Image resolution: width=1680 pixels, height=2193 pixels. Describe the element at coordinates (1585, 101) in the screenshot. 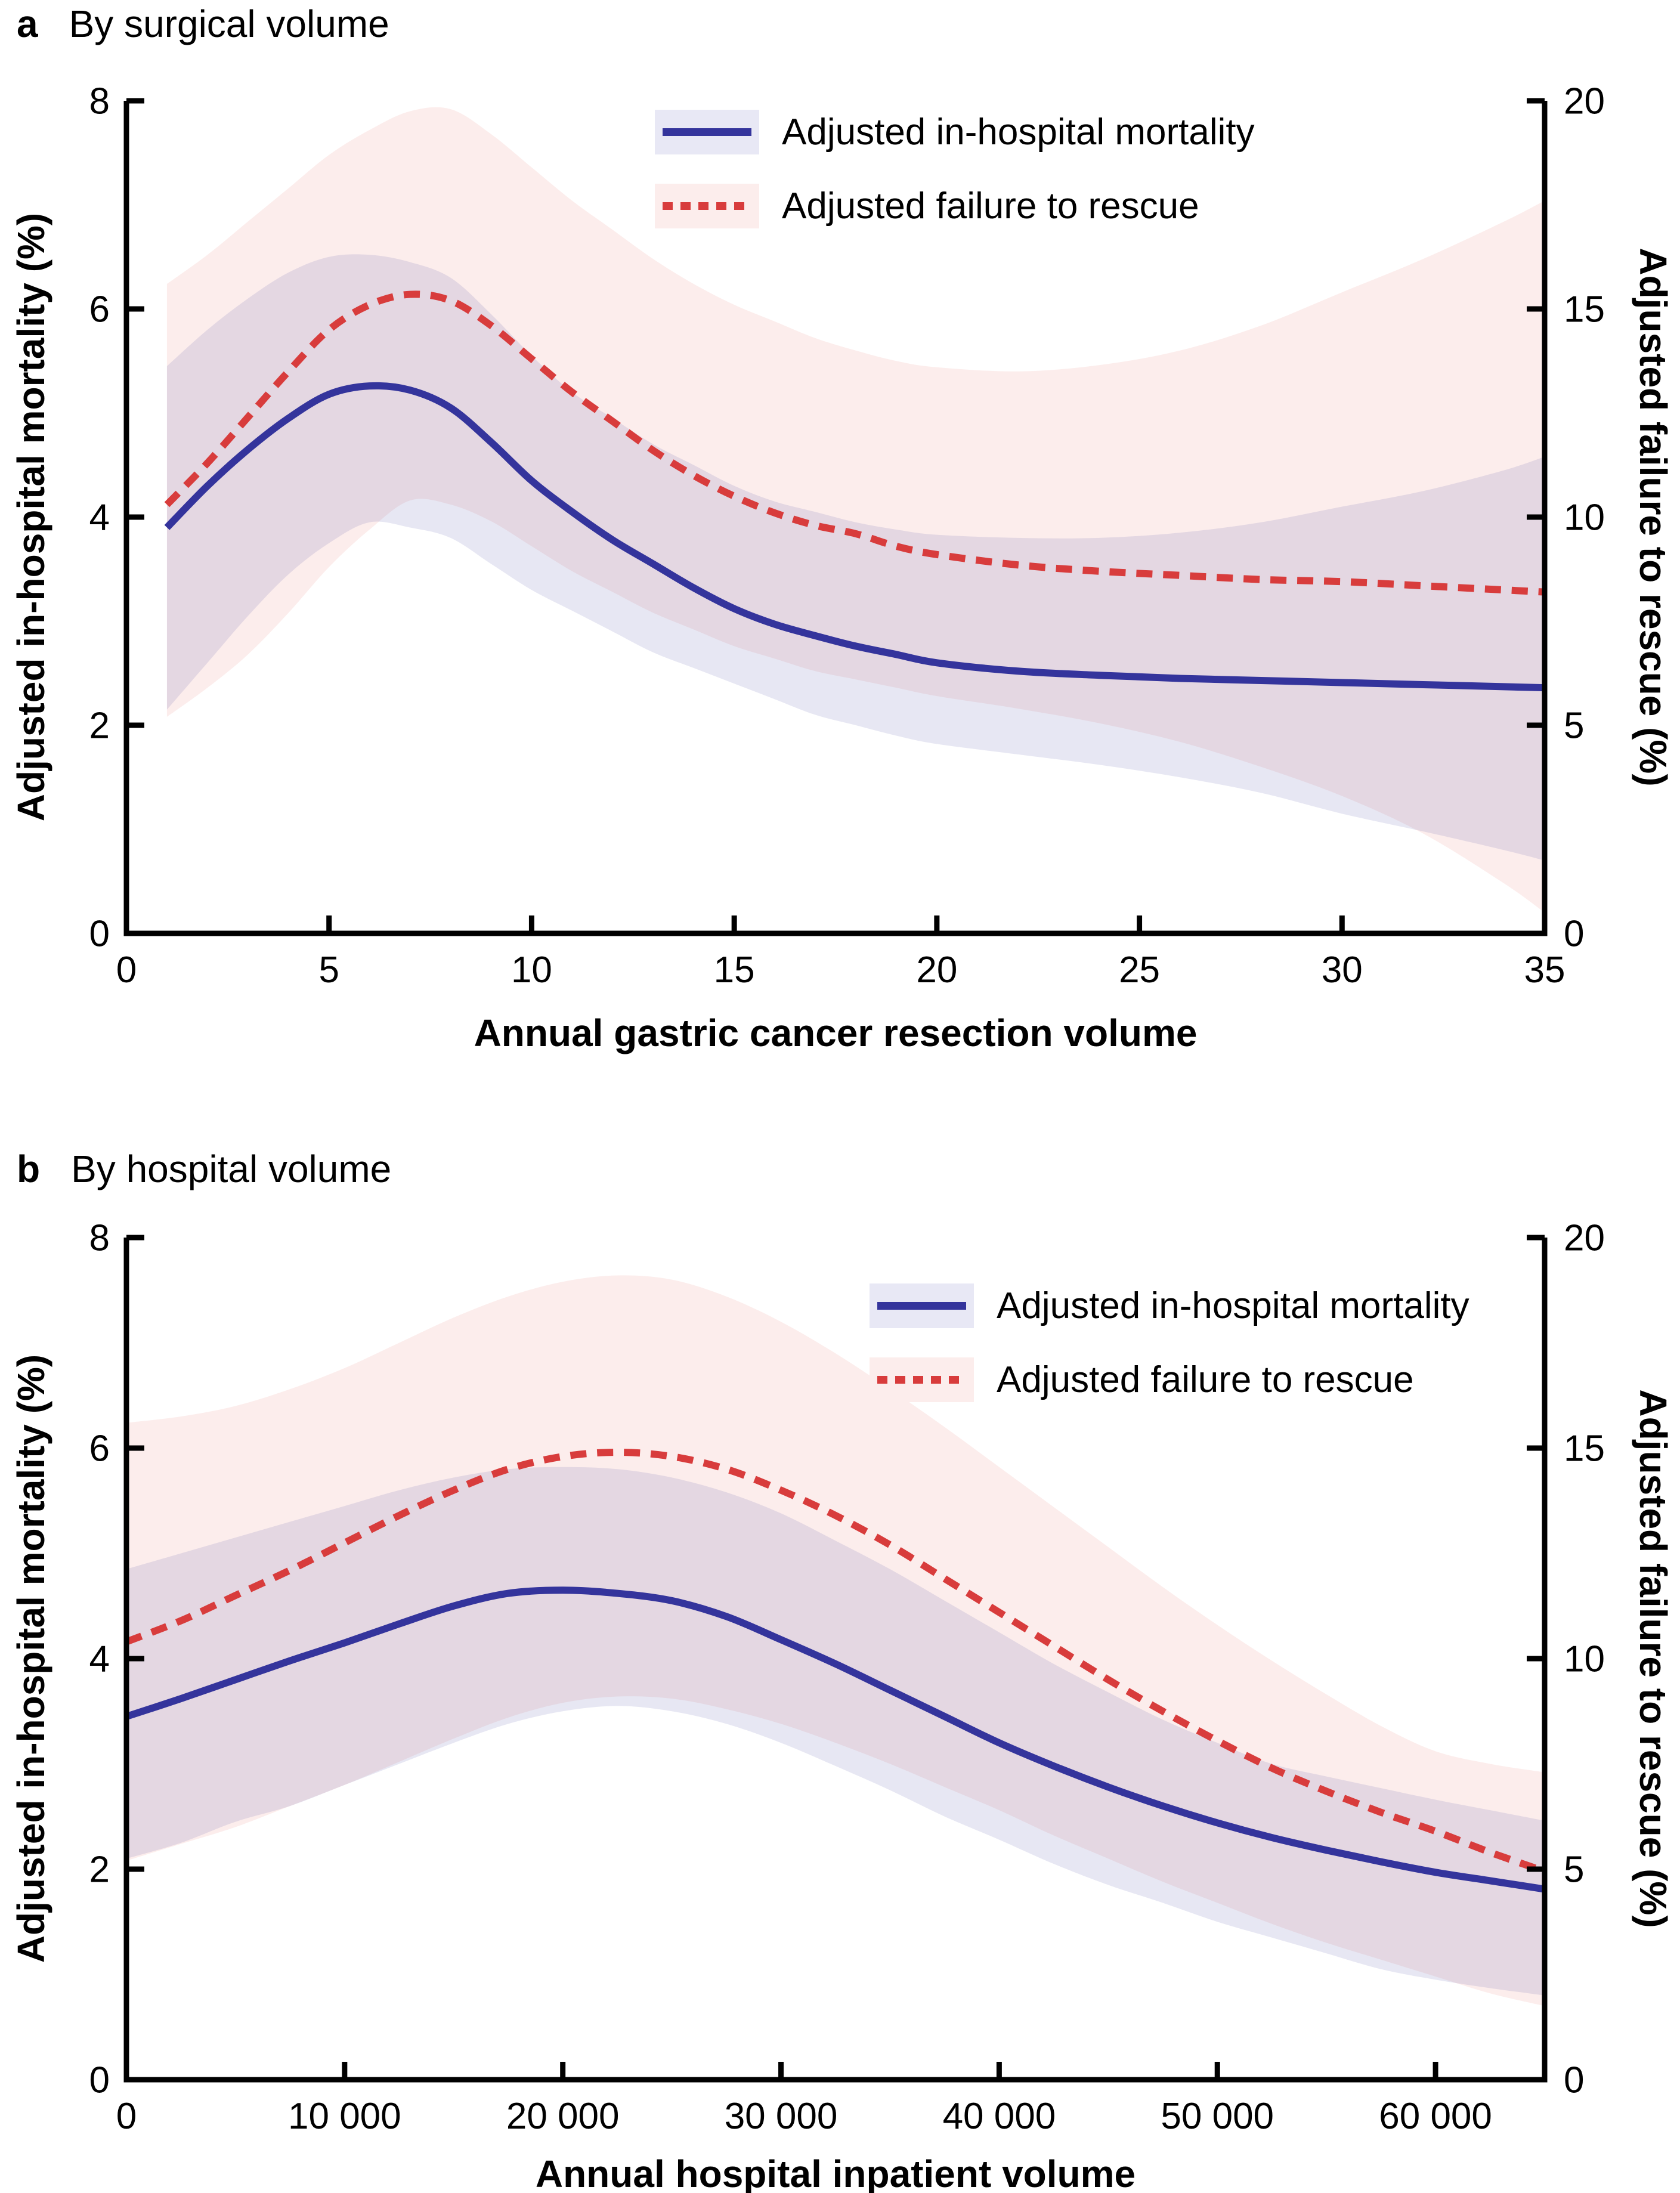

I see `y-right-tick-label-a: 20` at that location.